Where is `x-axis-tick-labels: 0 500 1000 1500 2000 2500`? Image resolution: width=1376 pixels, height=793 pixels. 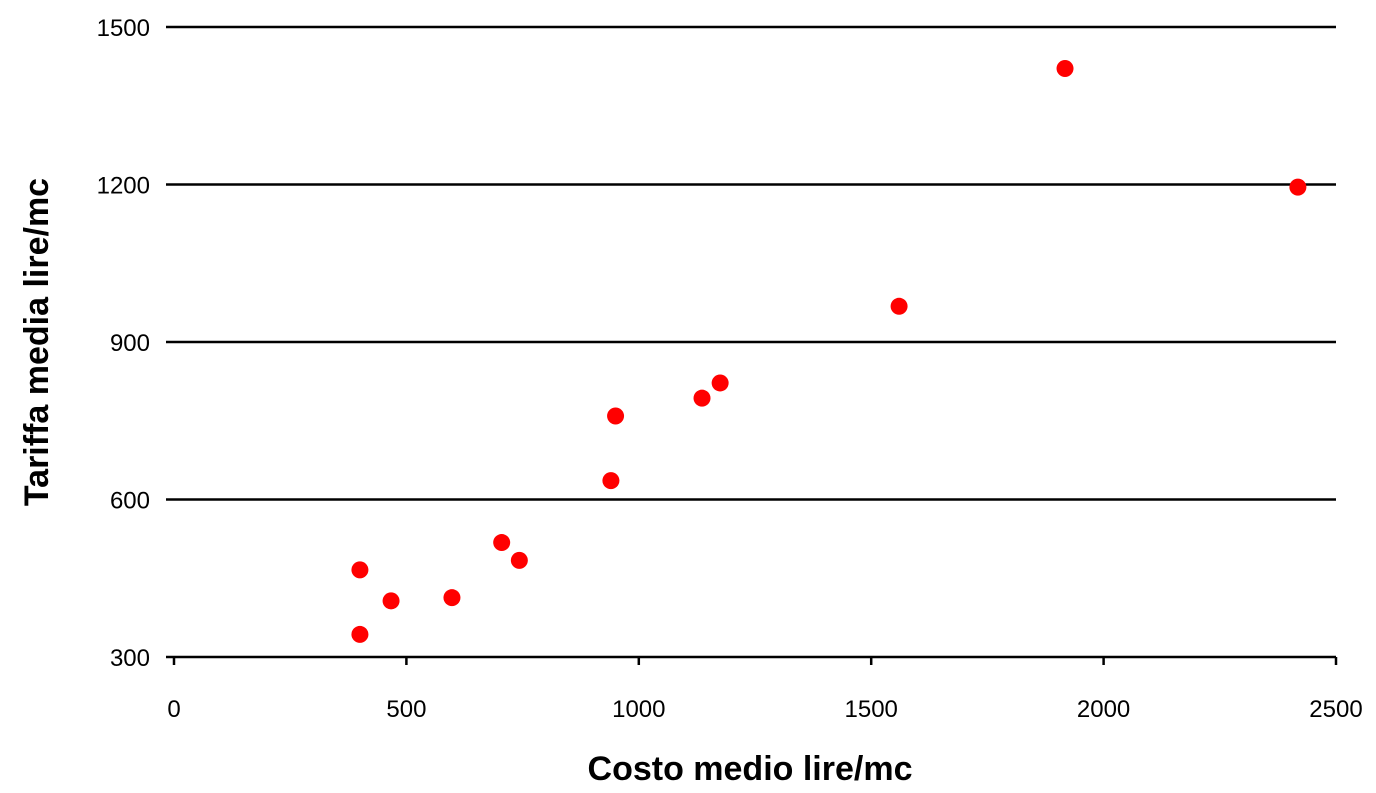 x-axis-tick-labels: 0 500 1000 1500 2000 2500 is located at coordinates (764, 709).